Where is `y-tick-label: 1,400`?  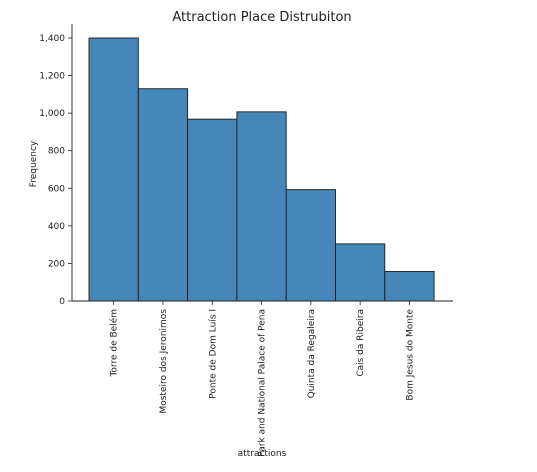 y-tick-label: 1,400 is located at coordinates (52, 39).